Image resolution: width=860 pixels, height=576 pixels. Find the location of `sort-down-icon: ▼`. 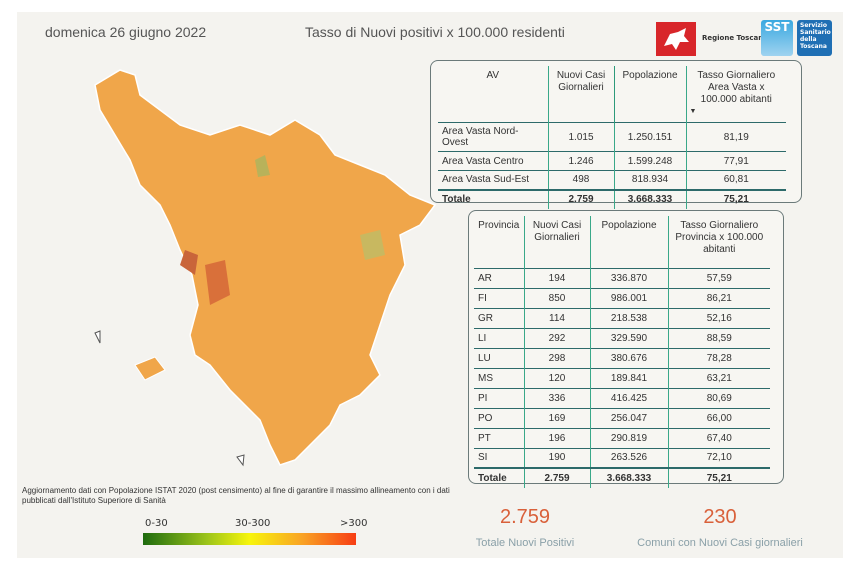

sort-down-icon: ▼ is located at coordinates (693, 111).